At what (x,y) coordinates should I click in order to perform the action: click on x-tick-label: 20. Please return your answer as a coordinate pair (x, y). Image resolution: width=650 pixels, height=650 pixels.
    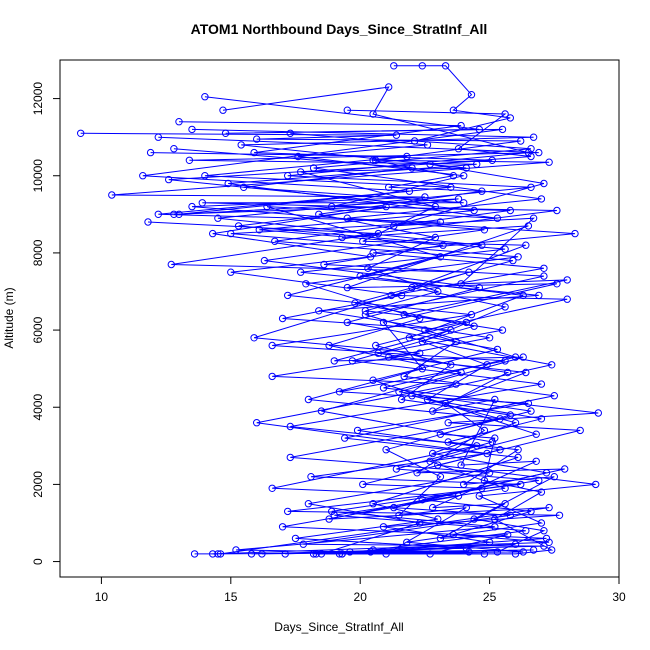
    Looking at the image, I should click on (361, 597).